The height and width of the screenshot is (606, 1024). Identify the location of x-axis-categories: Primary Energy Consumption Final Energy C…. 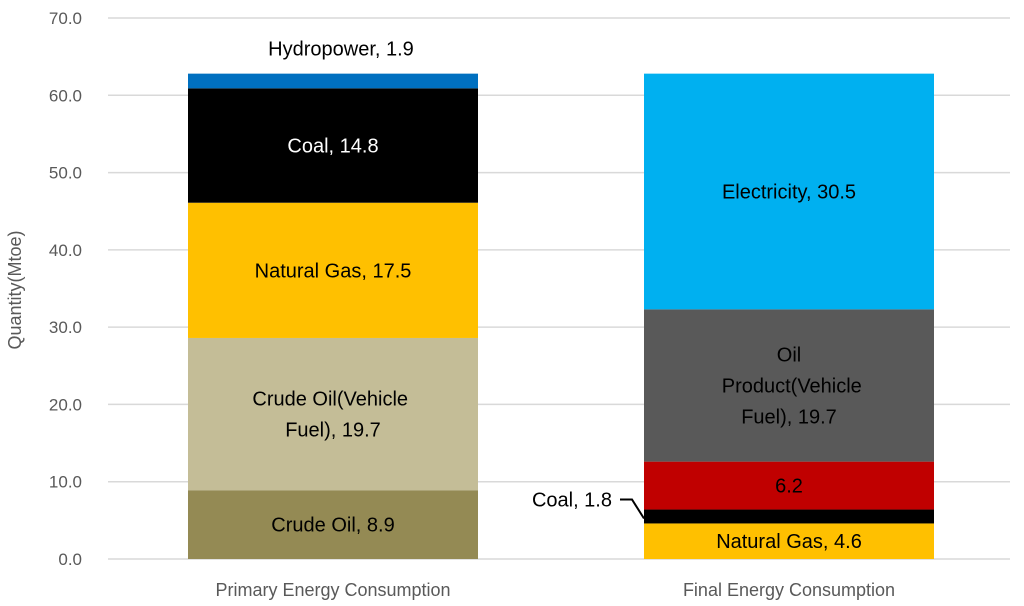
(555, 590).